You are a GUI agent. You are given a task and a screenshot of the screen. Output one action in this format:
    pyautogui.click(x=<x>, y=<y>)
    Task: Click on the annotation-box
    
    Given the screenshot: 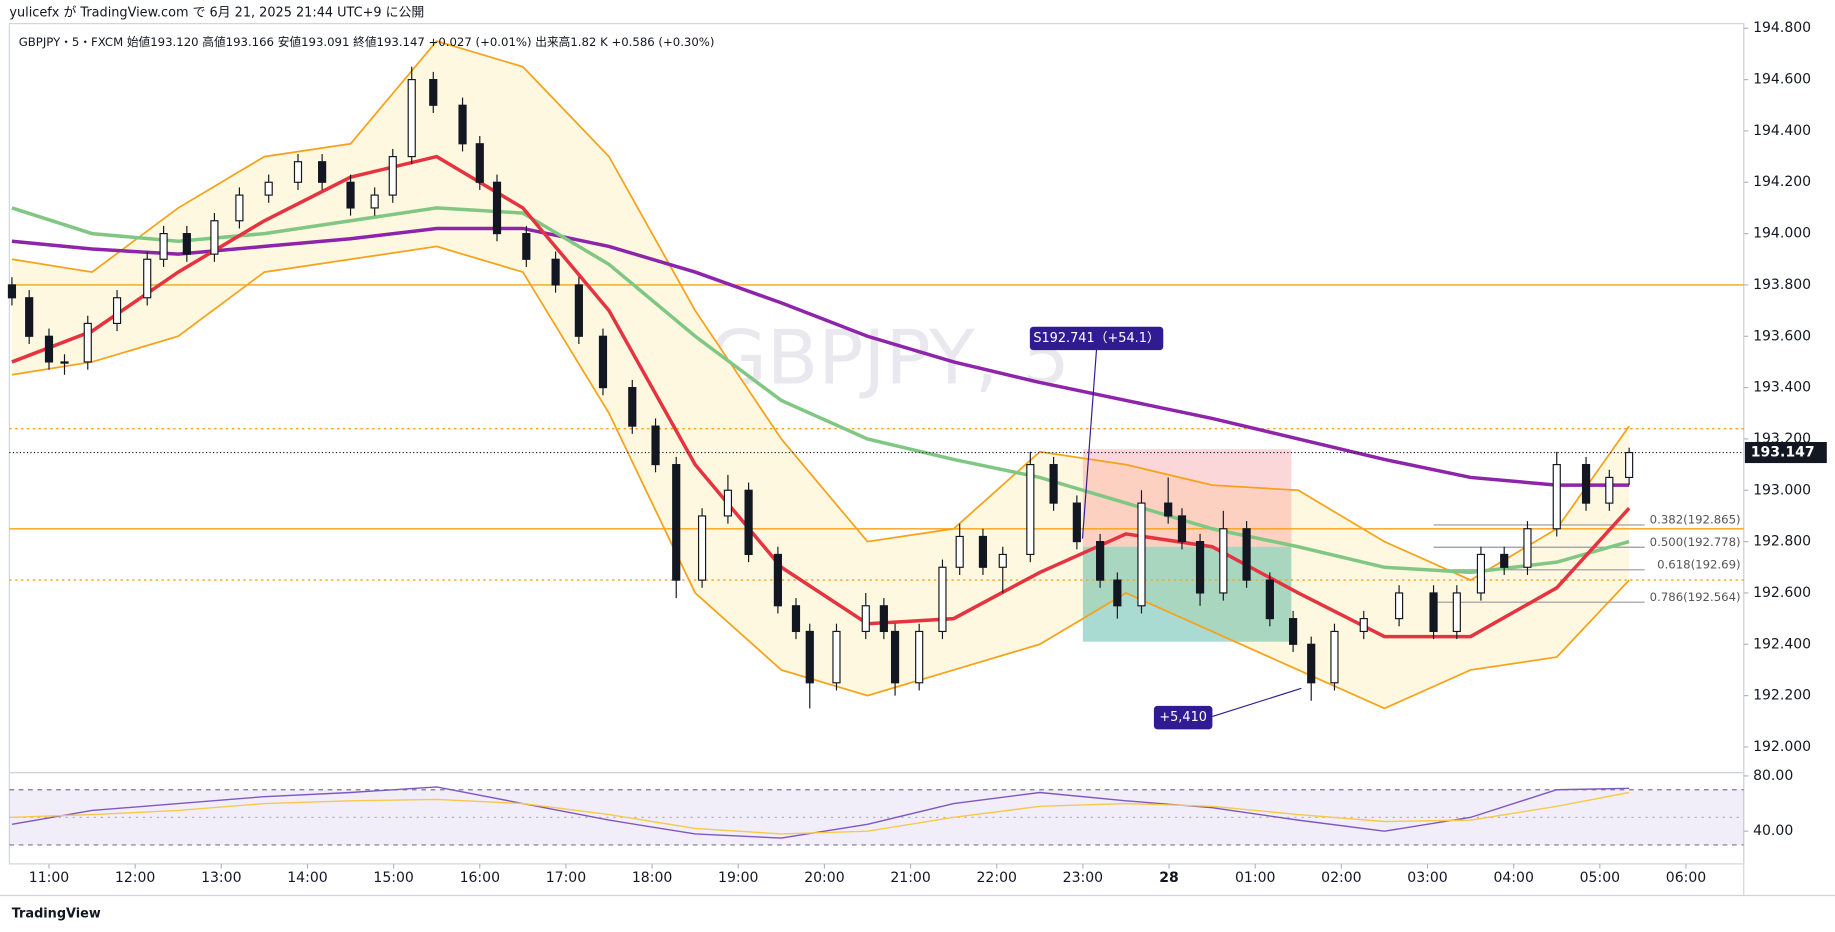 What is the action you would take?
    pyautogui.click(x=1096, y=338)
    